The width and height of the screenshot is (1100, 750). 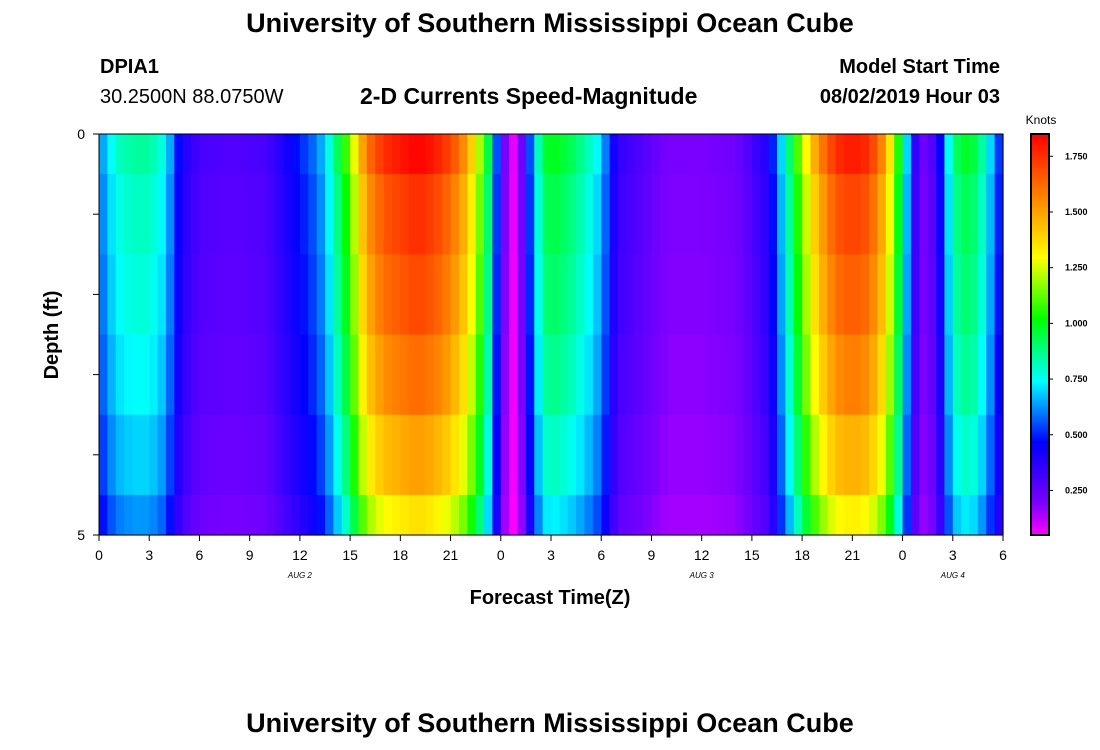 I want to click on colorbar-tick-label: 1.750, so click(x=1076, y=156).